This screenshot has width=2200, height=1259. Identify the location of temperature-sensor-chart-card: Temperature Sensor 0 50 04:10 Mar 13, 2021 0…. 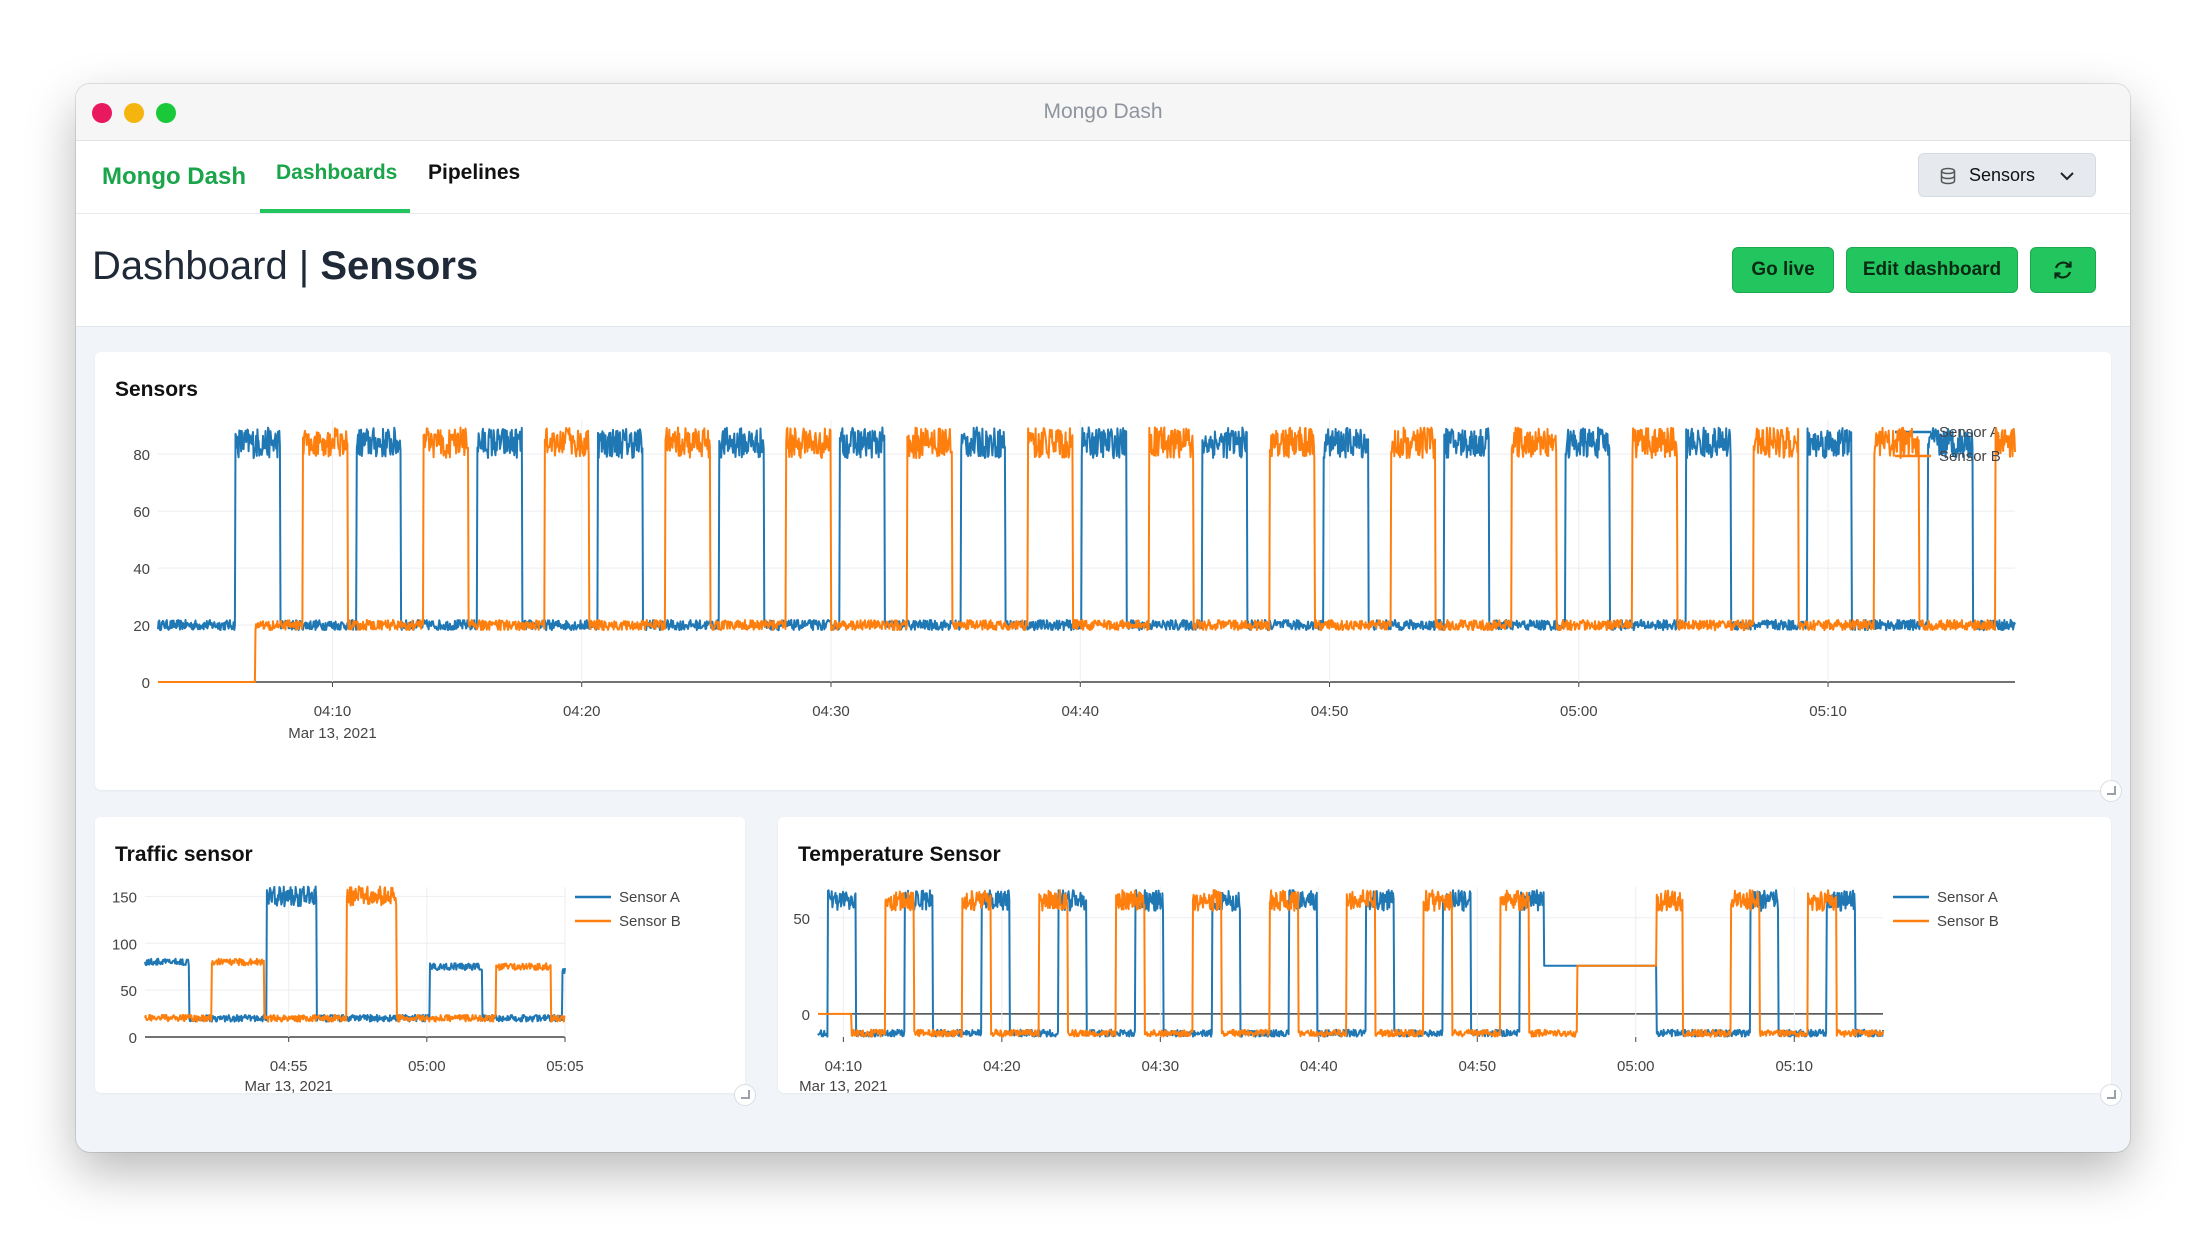
(1444, 955).